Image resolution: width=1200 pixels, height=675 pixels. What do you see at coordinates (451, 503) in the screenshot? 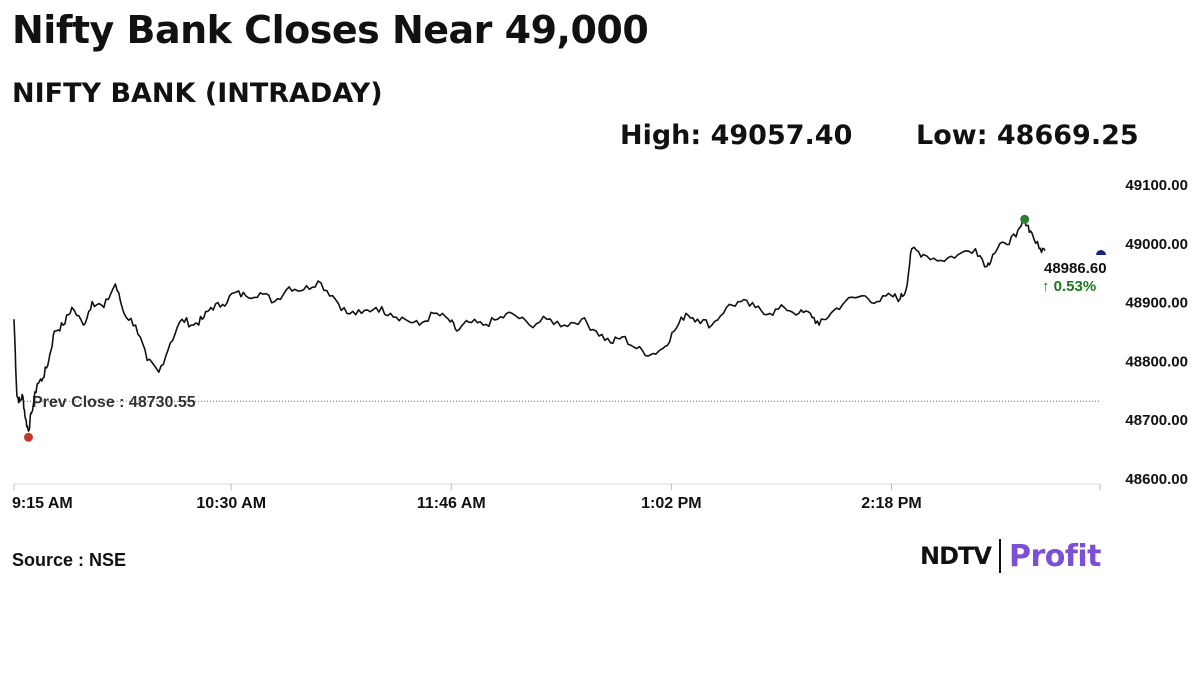
I see `x-tick-label: 11:46 AM` at bounding box center [451, 503].